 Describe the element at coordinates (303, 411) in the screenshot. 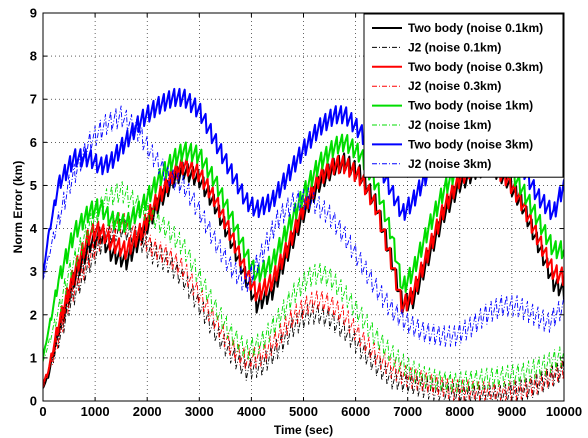

I see `x-tick-label: 5000` at that location.